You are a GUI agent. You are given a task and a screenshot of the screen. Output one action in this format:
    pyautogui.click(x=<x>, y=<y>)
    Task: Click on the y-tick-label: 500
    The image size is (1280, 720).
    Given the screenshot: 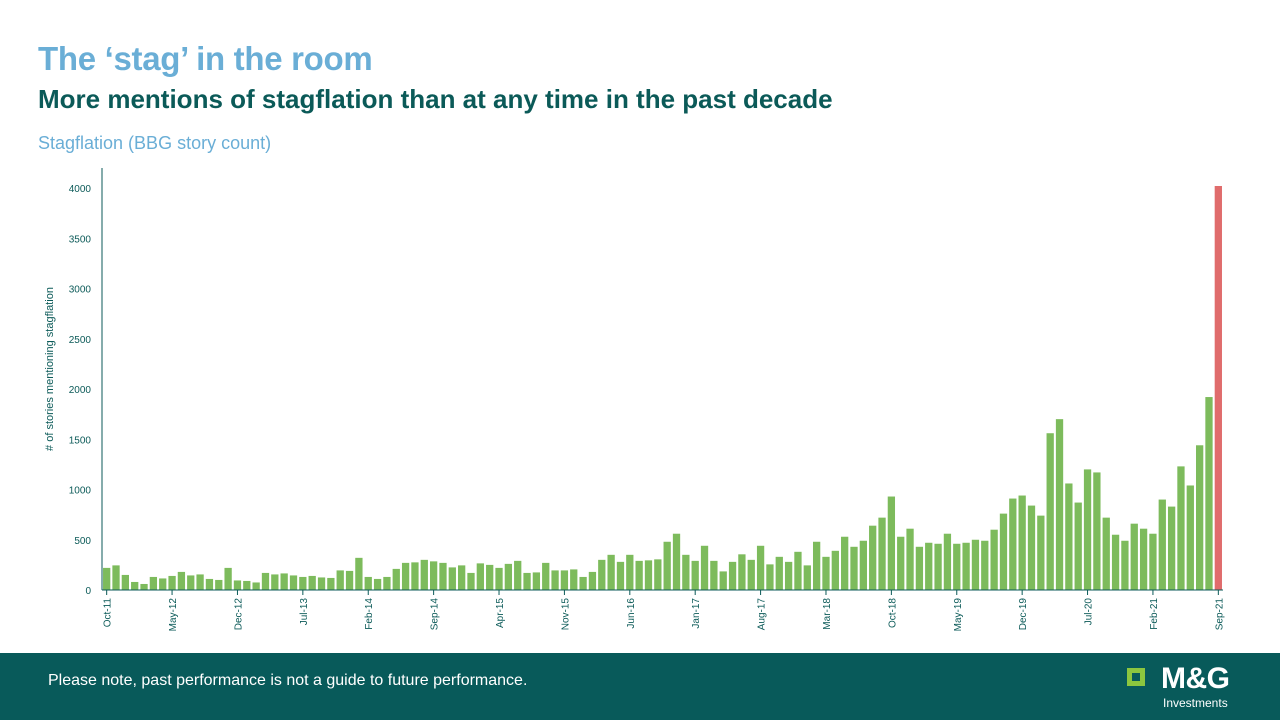 What is the action you would take?
    pyautogui.click(x=82, y=541)
    